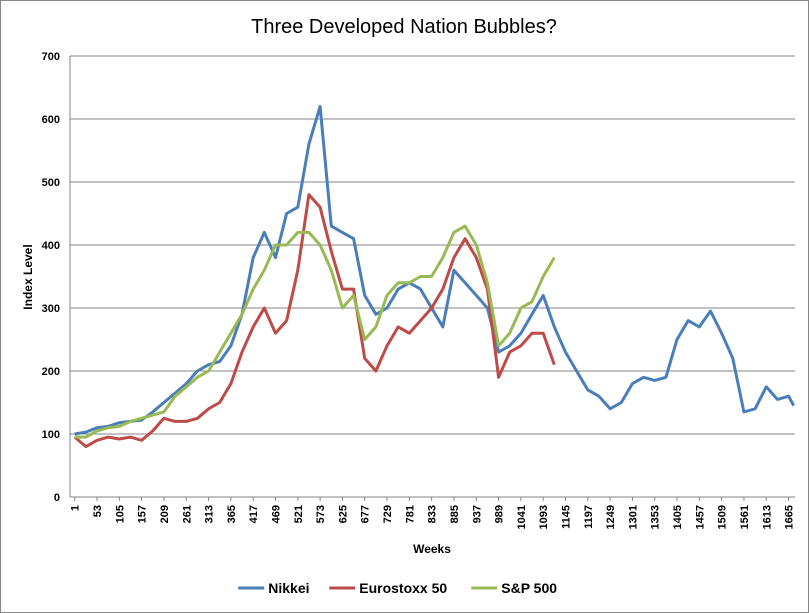 Image resolution: width=809 pixels, height=613 pixels. I want to click on x-tick-label: 989, so click(500, 514).